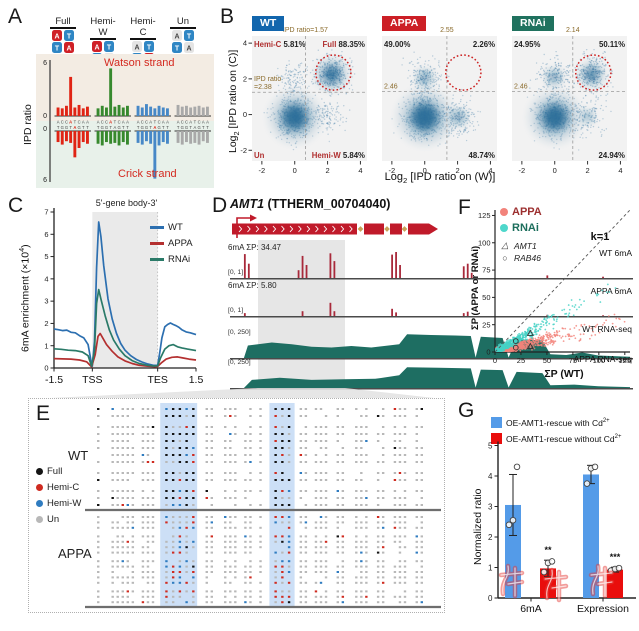 Image resolution: width=639 pixels, height=631 pixels. Describe the element at coordinates (305, 30) in the screenshot. I see `svg-text: IPD ratio=1.57` at that location.